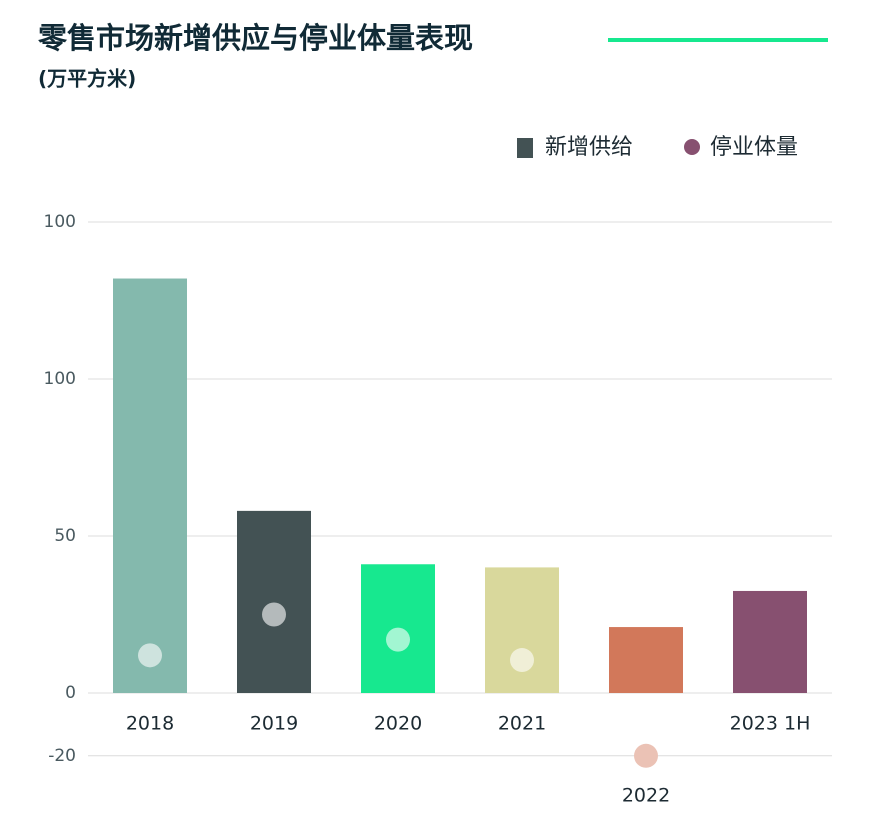 This screenshot has width=873, height=834. I want to click on x-tick-label: 2018, so click(150, 724).